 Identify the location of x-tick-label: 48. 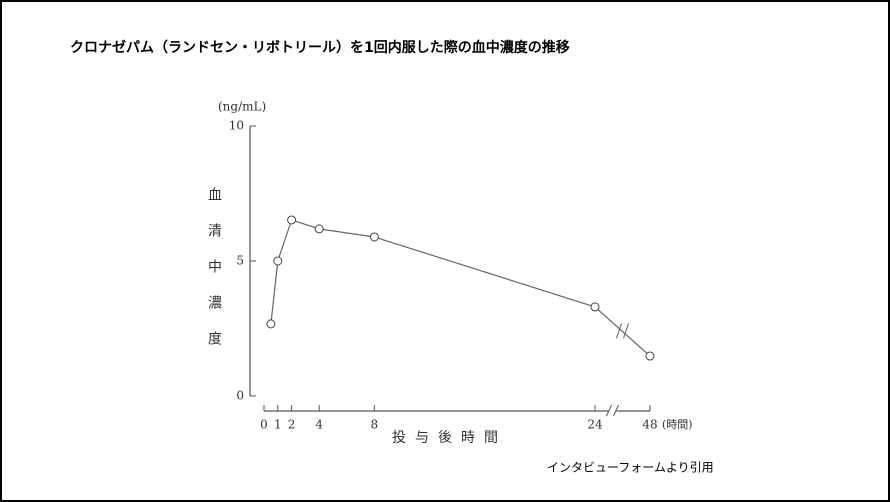
(649, 425).